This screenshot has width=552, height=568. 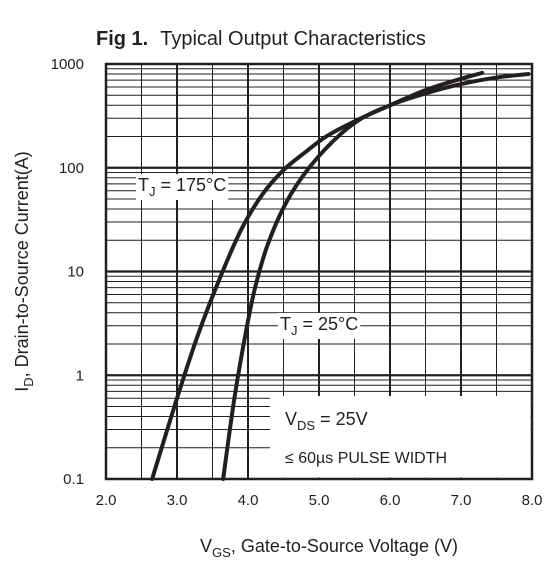 I want to click on x-tick-label: 8.0, so click(x=532, y=500).